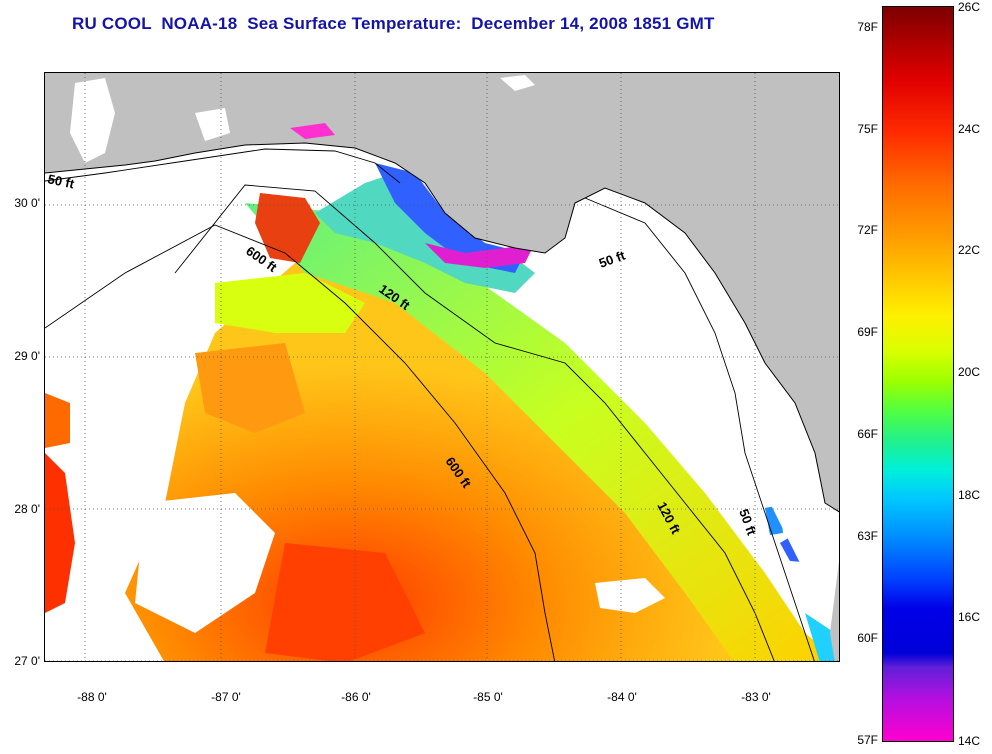 The image size is (992, 754). I want to click on contour-label: 50 ft, so click(61, 181).